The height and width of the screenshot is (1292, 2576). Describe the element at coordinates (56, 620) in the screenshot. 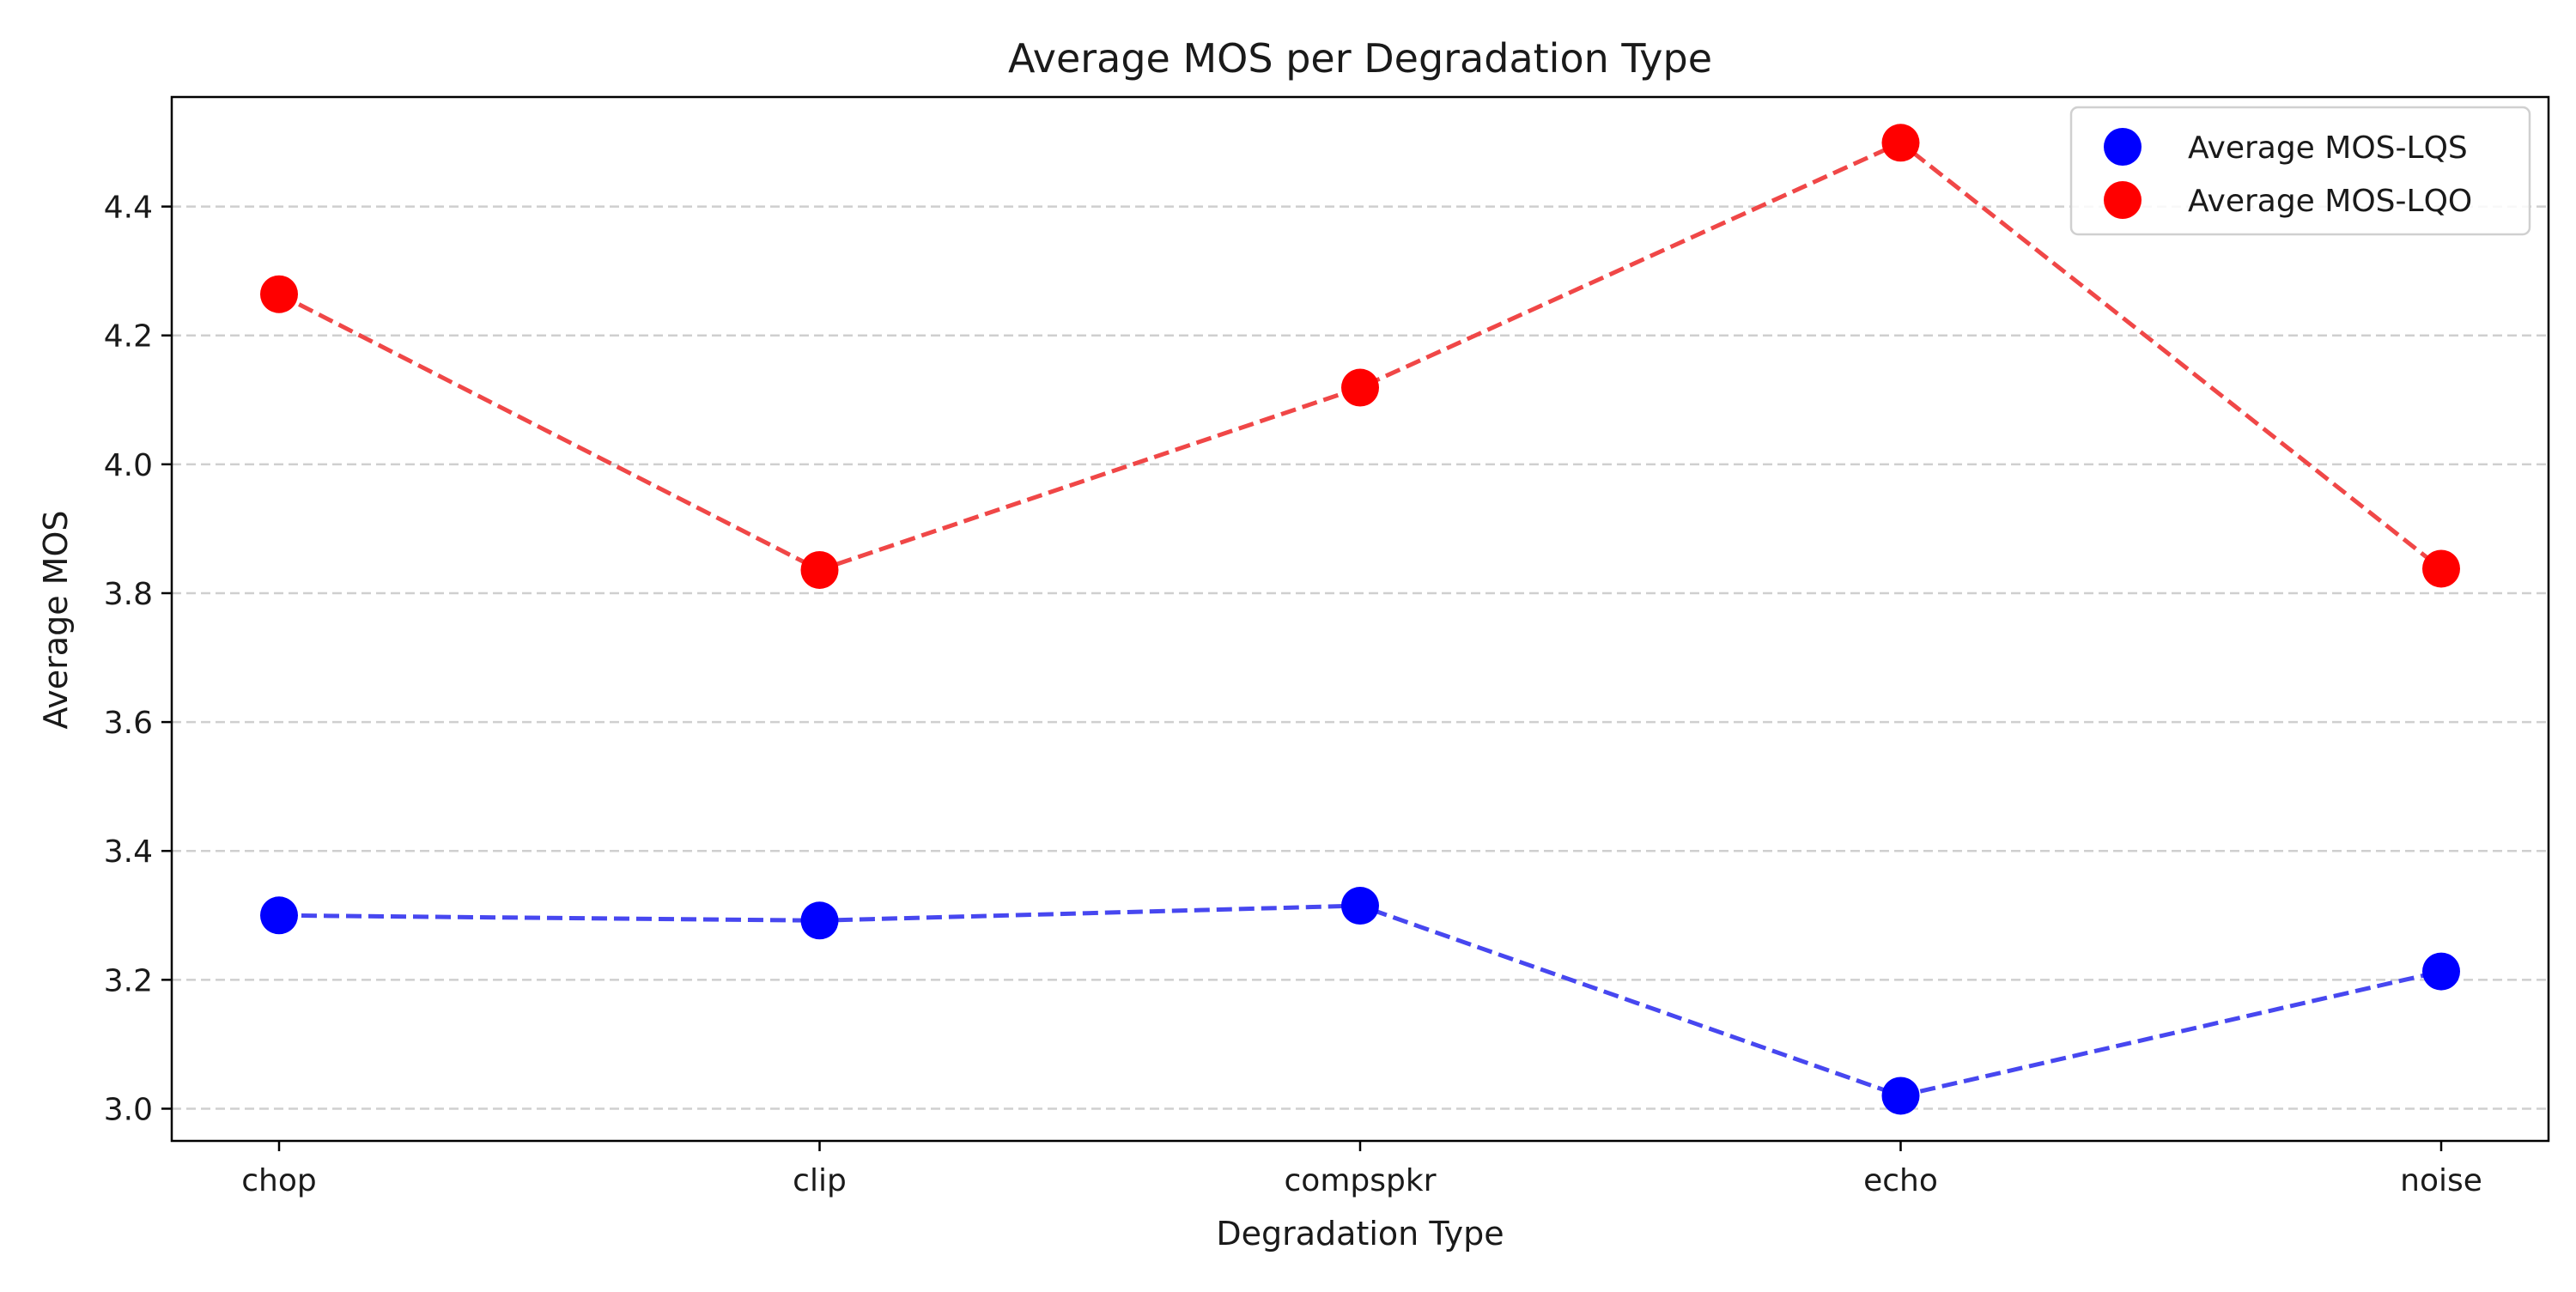

I see `y-axis-label: Average MOS` at that location.